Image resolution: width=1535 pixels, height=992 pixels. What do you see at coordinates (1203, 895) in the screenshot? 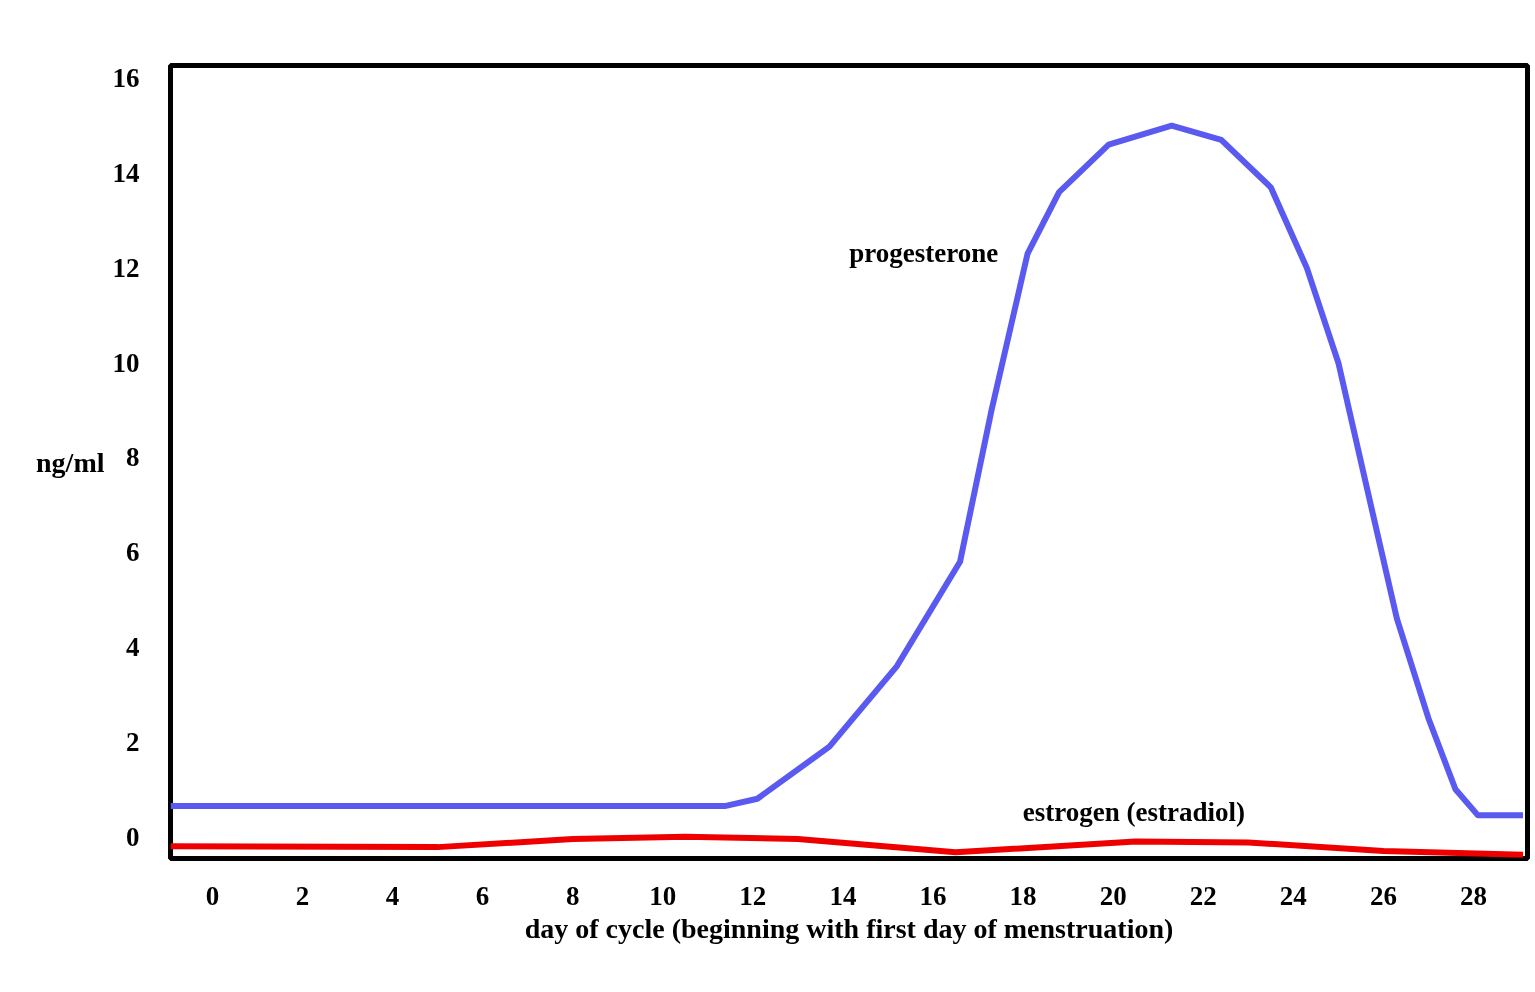
I see `x-tick-label: 22` at bounding box center [1203, 895].